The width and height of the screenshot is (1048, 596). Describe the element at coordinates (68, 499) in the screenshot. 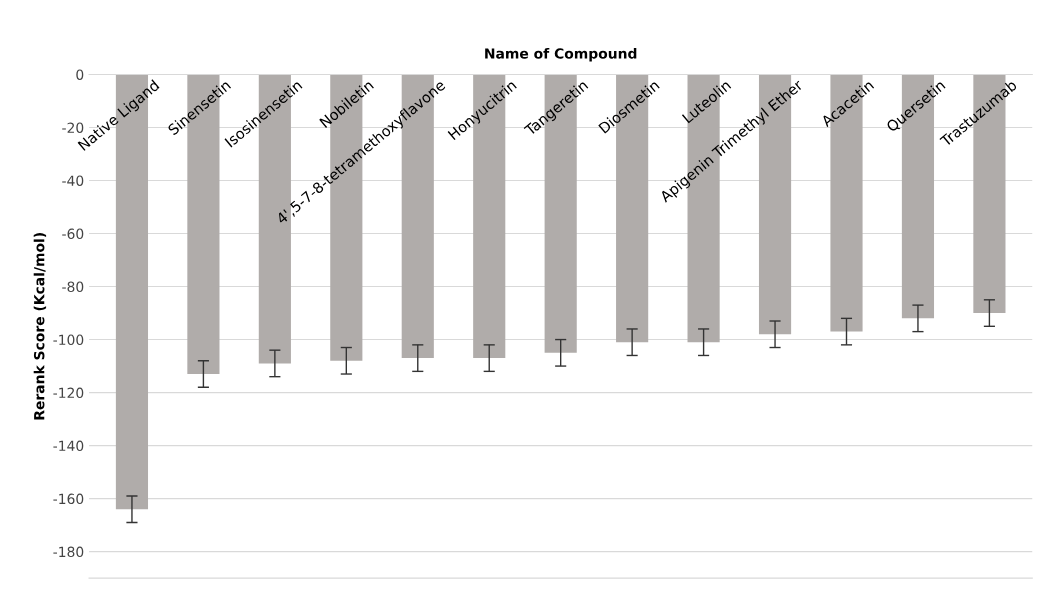

I see `y-tick-label: -160` at that location.